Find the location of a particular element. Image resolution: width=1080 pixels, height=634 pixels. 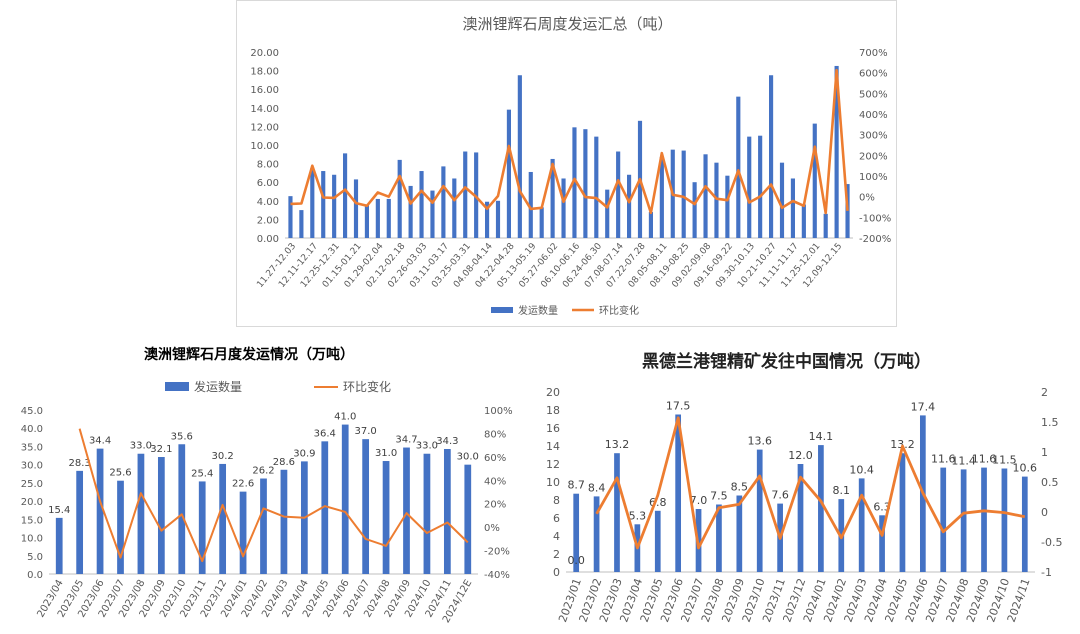

monthly-chart-title: 澳洲锂辉石月度发运情况（万吨） is located at coordinates (249, 355).